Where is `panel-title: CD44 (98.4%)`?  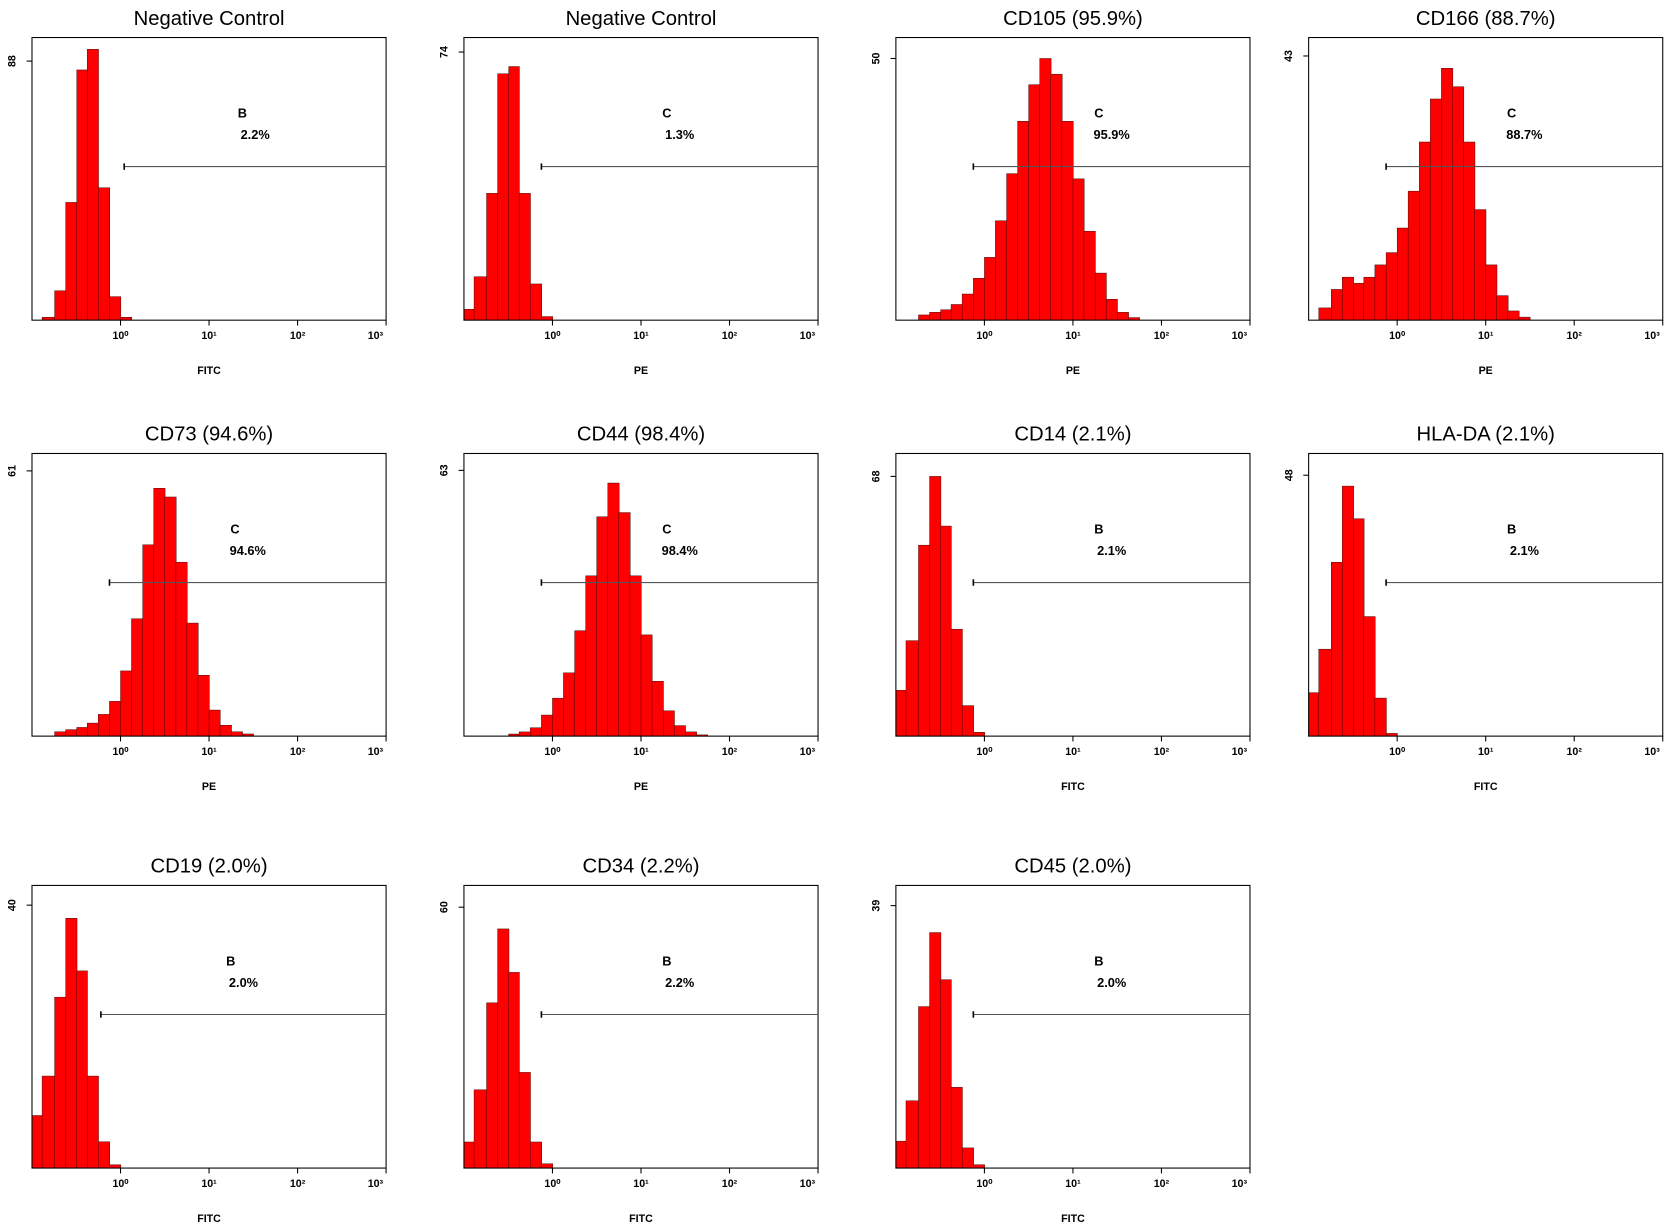 panel-title: CD44 (98.4%) is located at coordinates (641, 435).